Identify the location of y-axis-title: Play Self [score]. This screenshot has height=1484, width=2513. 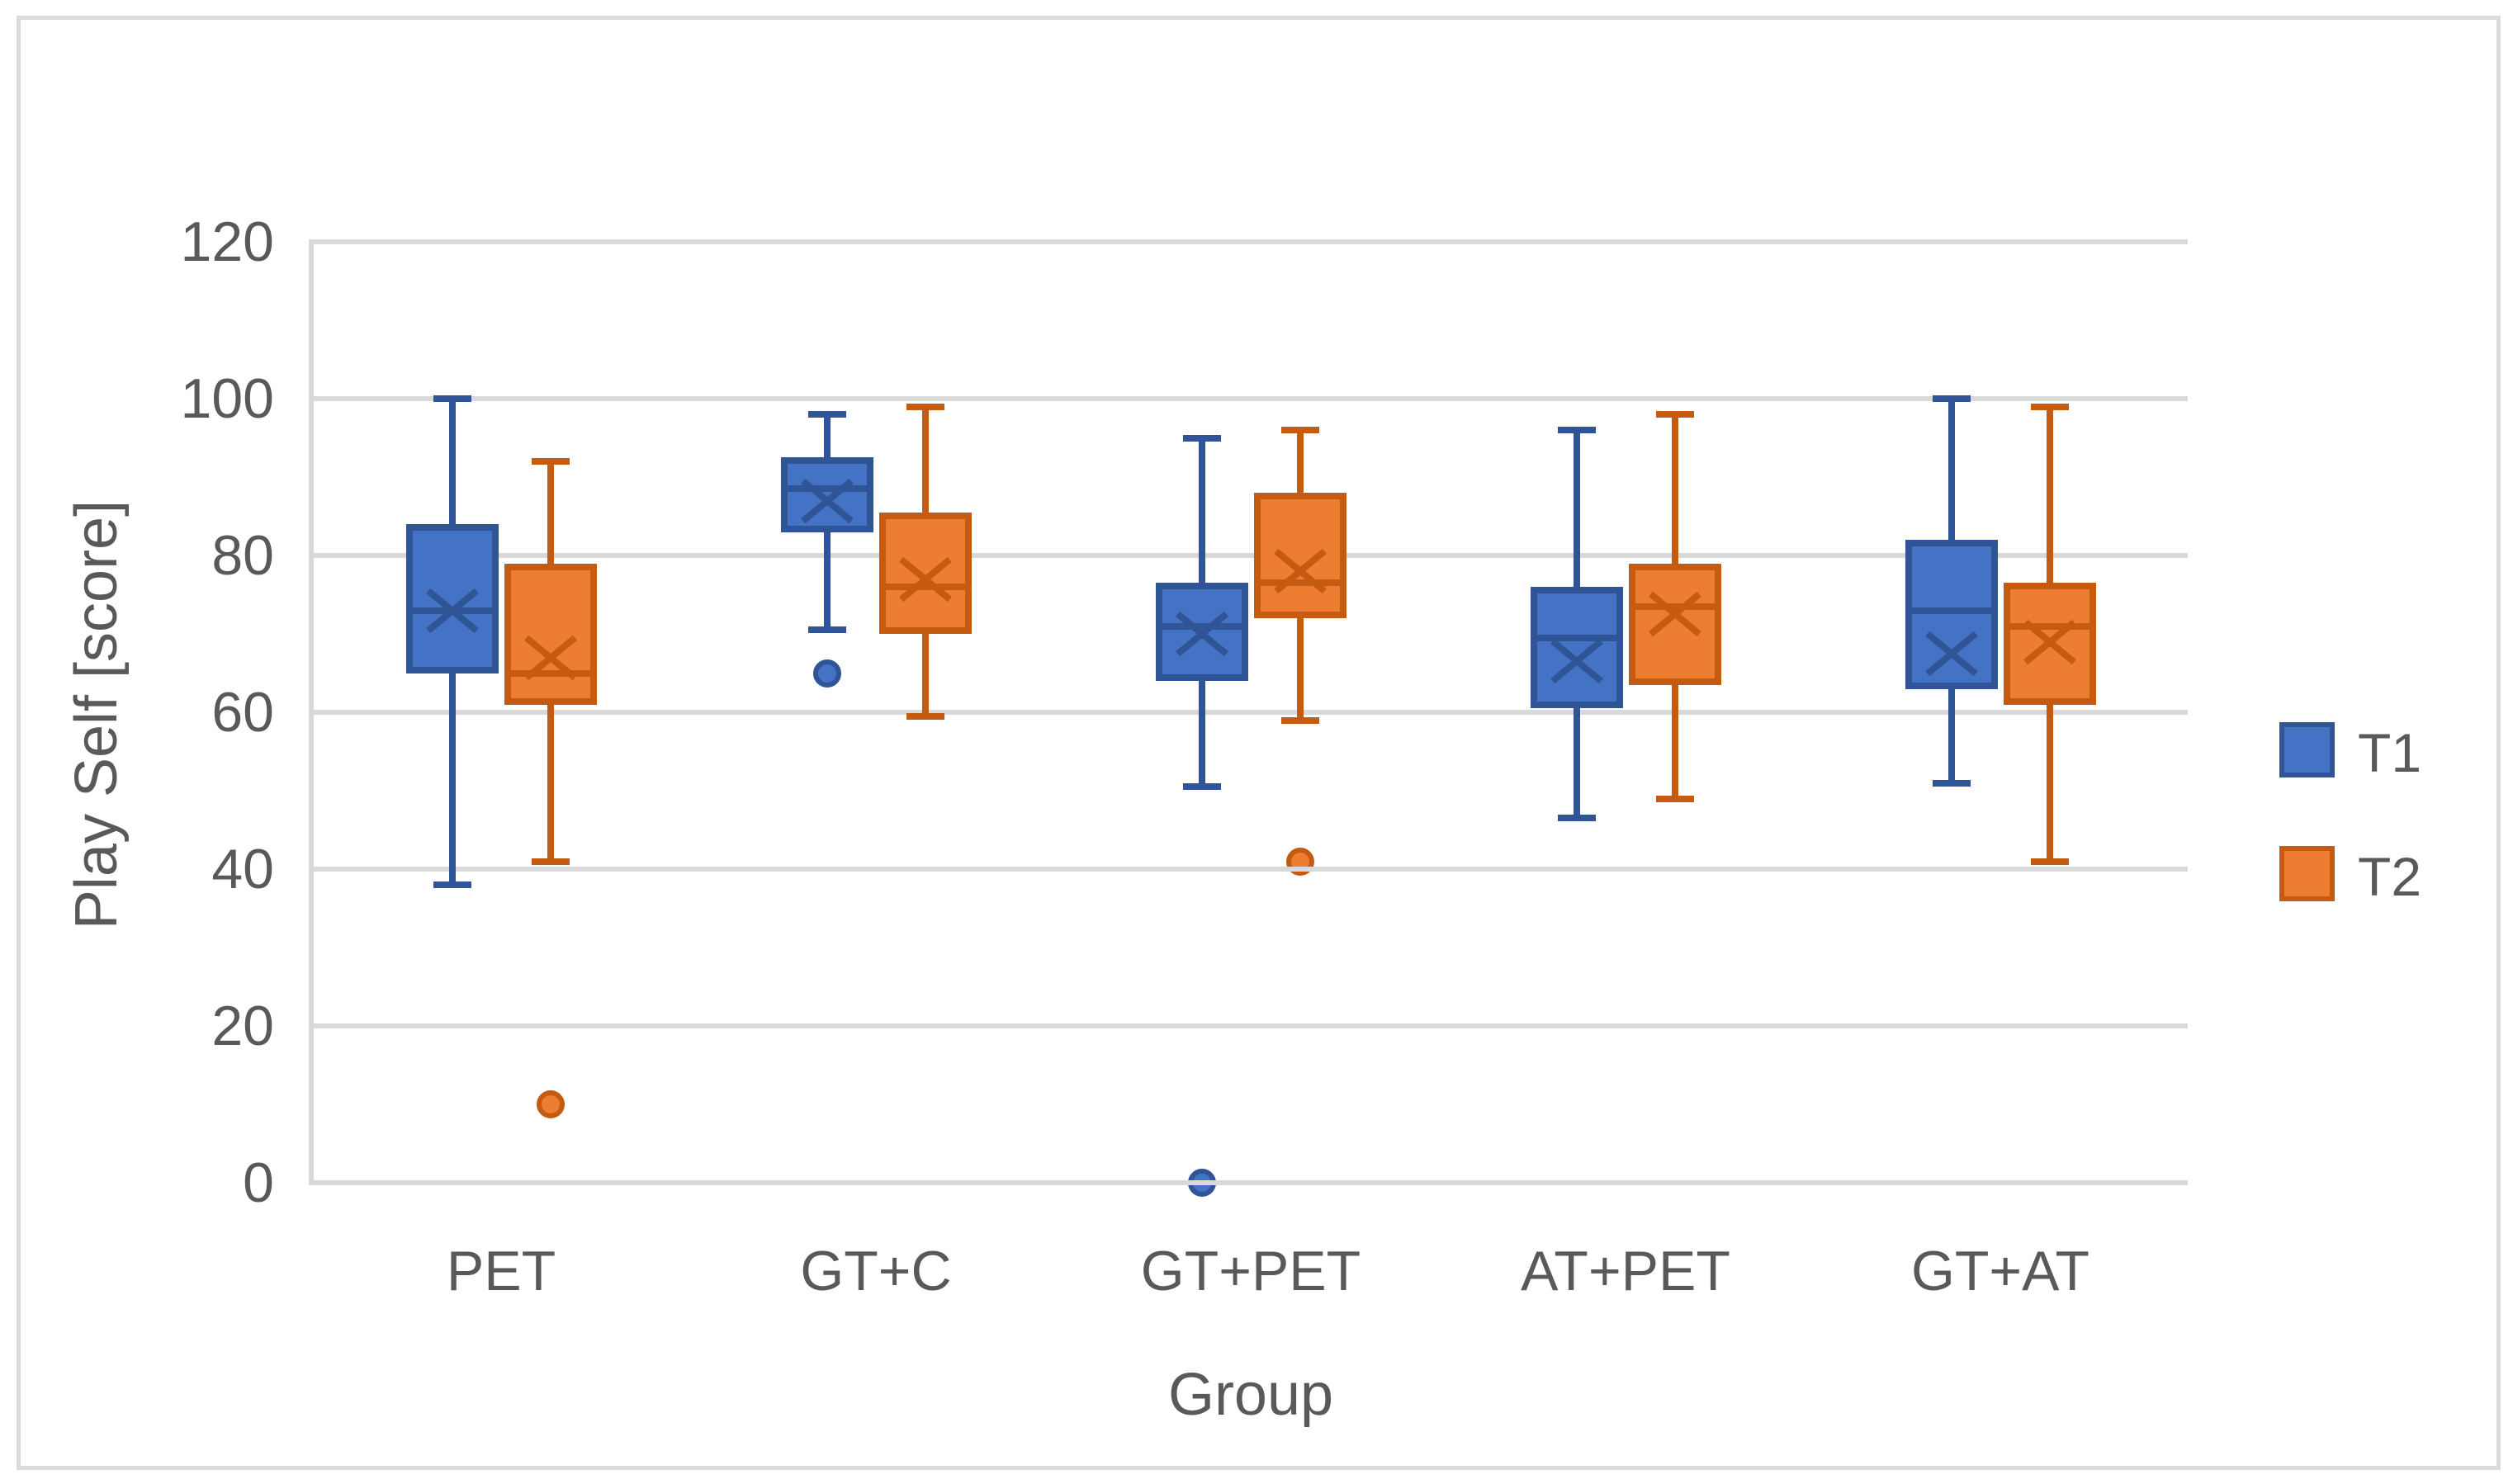
(97, 714).